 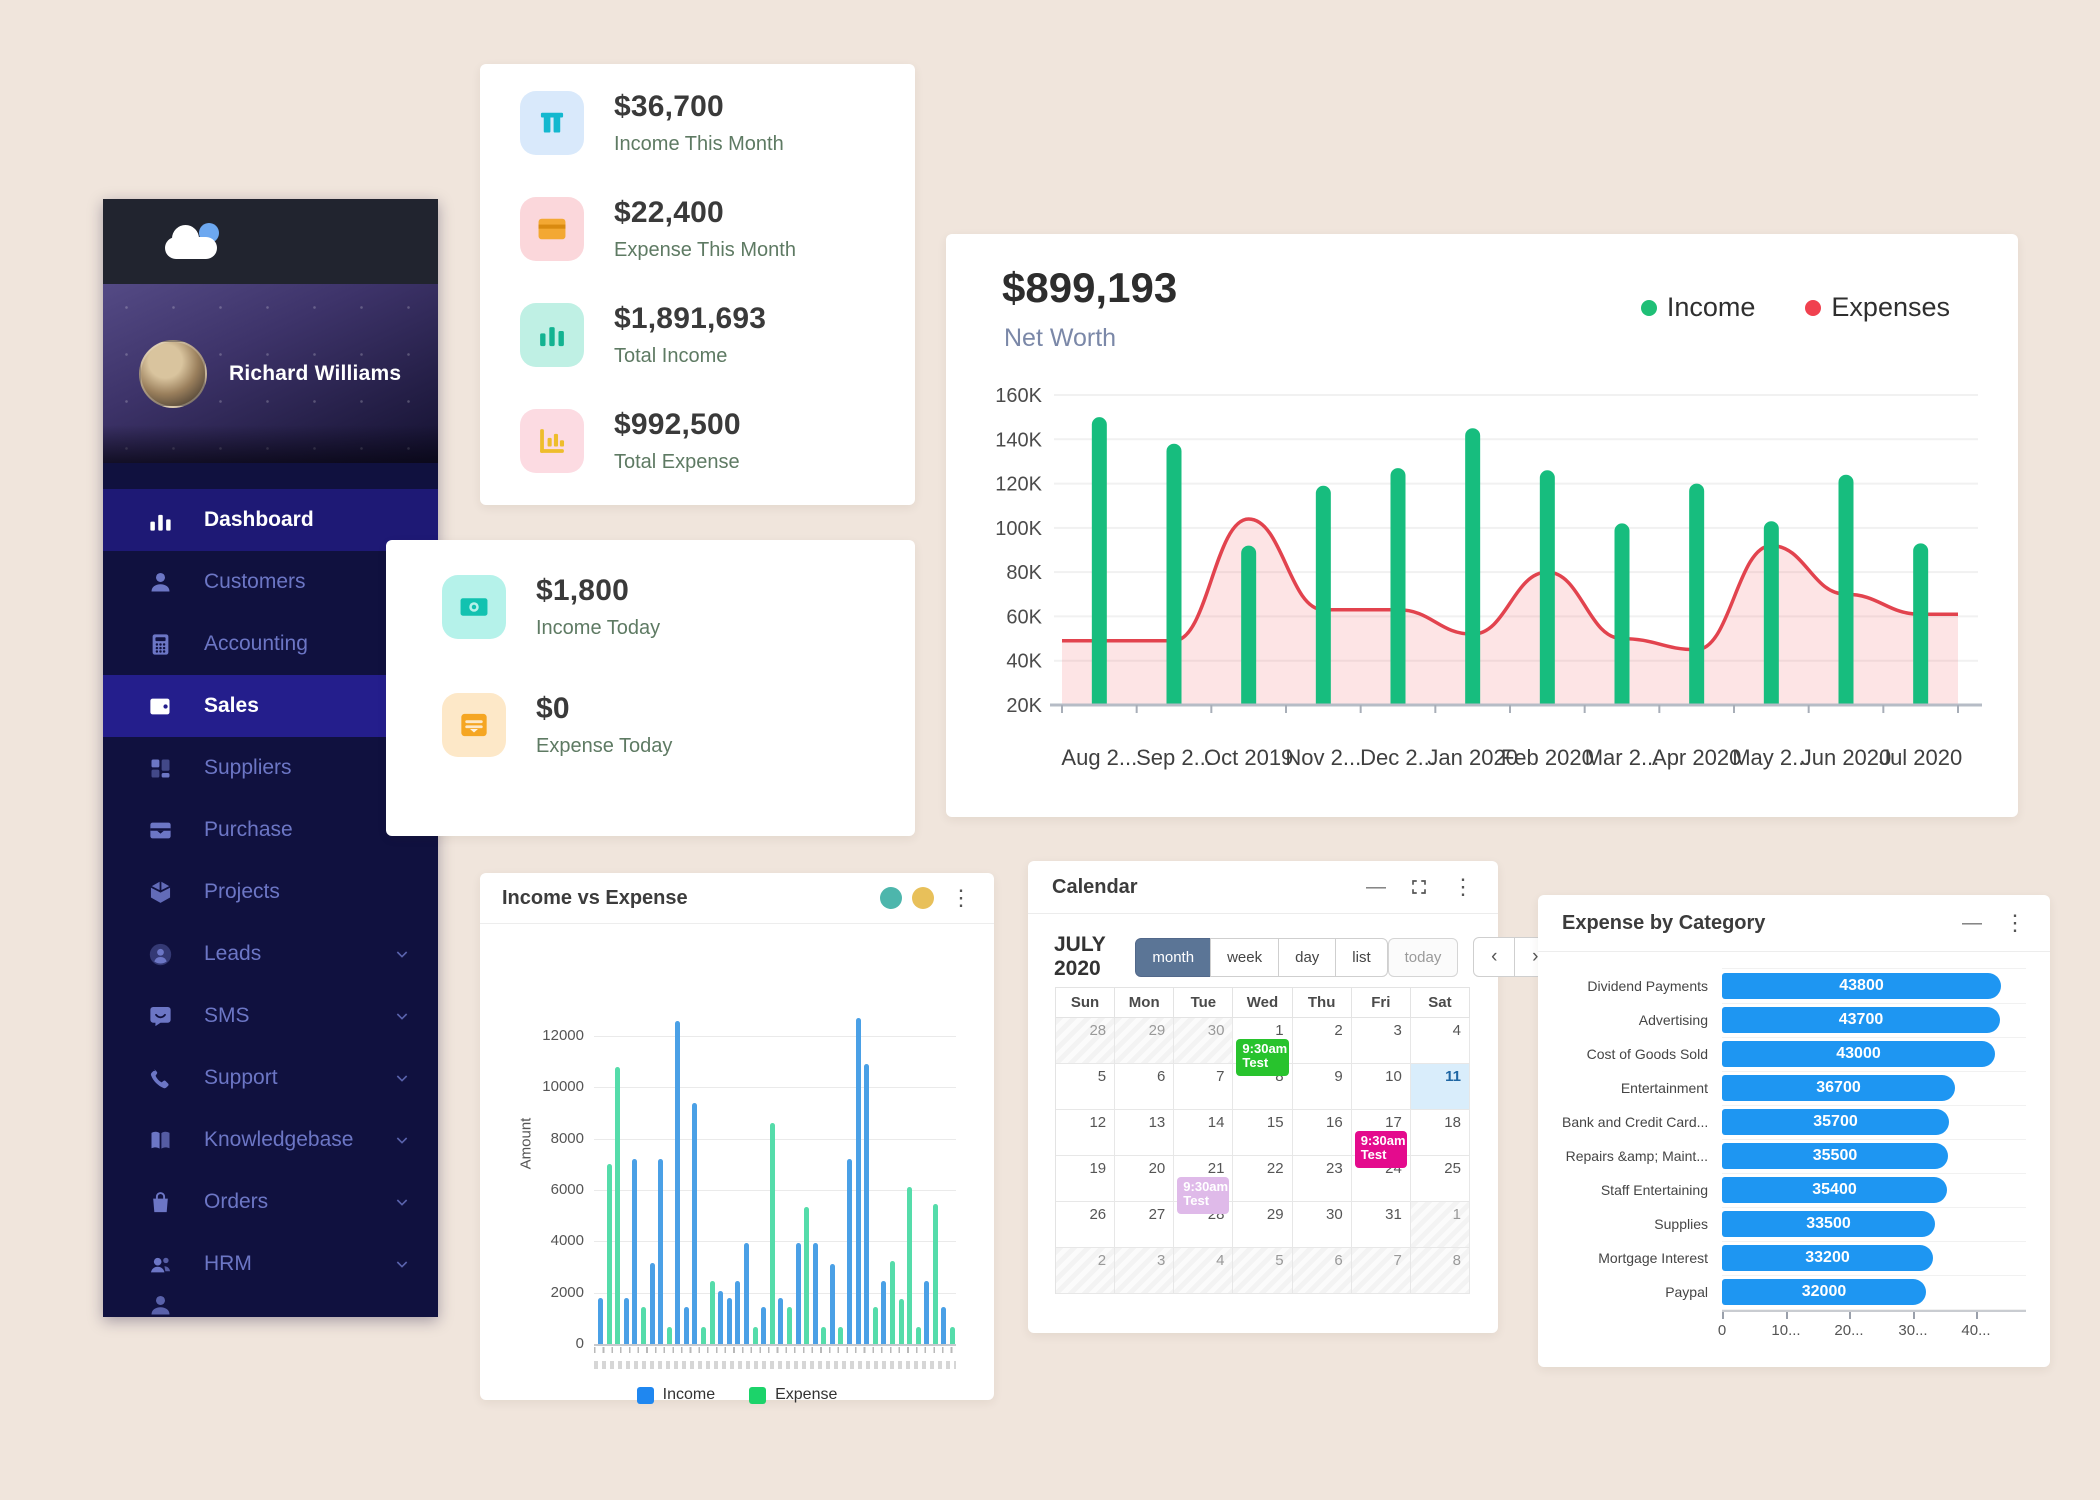 What do you see at coordinates (1440, 1225) in the screenshot?
I see `calendar-day-1-other: 1` at bounding box center [1440, 1225].